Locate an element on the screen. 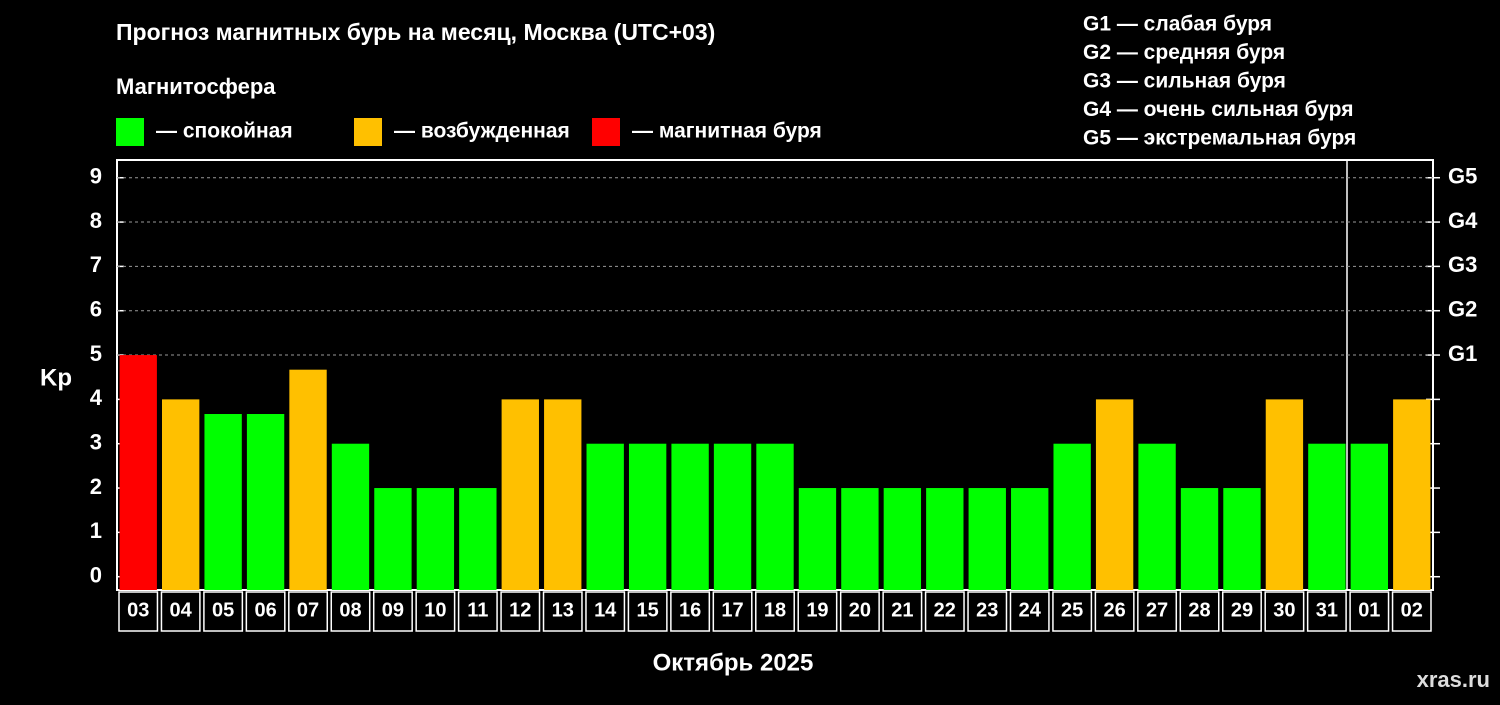 The height and width of the screenshot is (705, 1500). x-tick-label: 04 is located at coordinates (181, 610).